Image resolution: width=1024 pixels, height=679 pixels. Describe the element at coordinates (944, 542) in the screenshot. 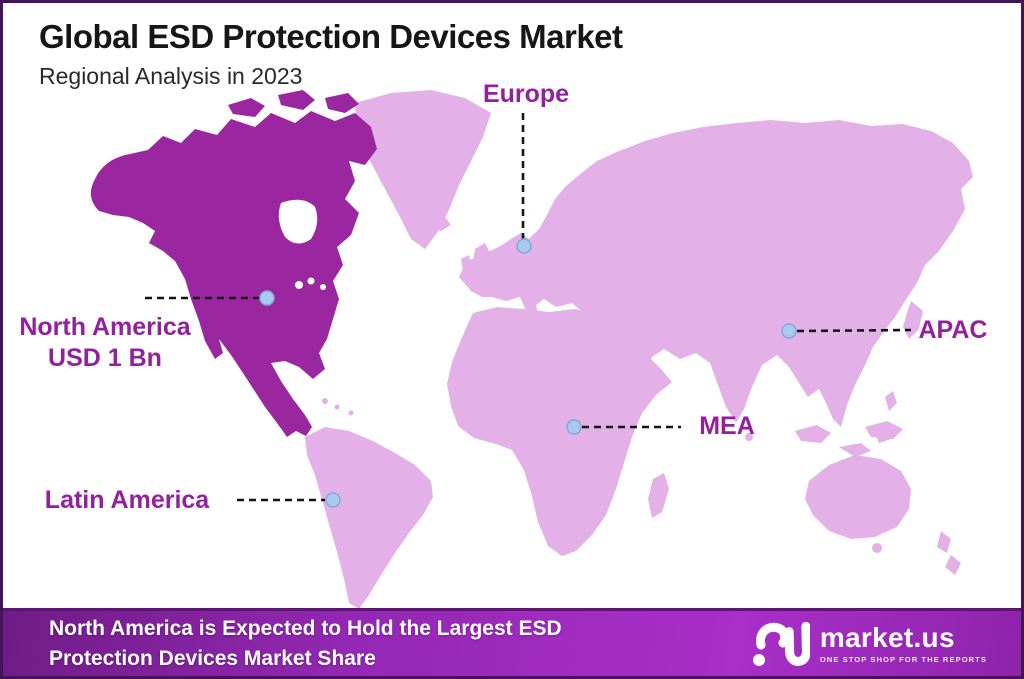

I see `island-new-zealand-north` at that location.